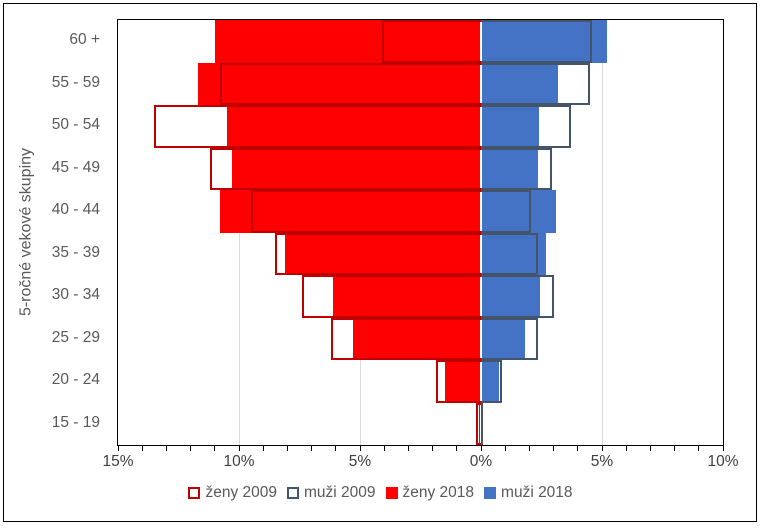 Image resolution: width=761 pixels, height=532 pixels. I want to click on y-axis-category-label: 60 +, so click(84, 39).